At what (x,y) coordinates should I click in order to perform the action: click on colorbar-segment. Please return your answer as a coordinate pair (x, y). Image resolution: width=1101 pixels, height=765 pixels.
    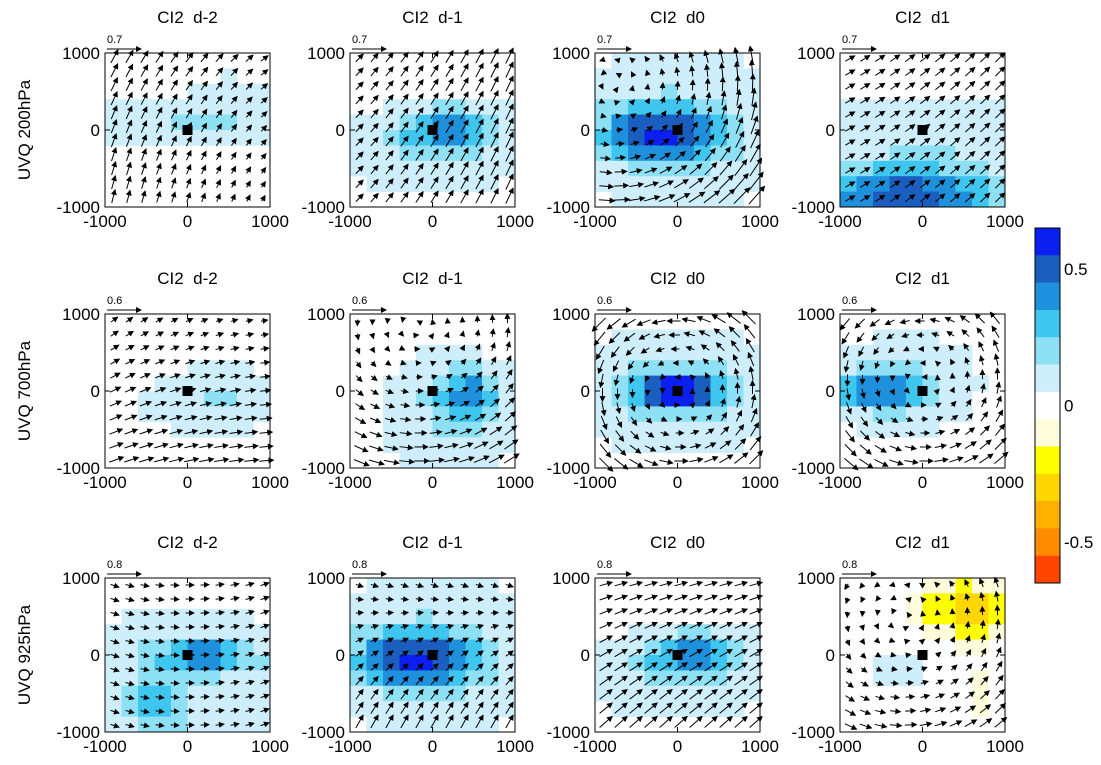
    Looking at the image, I should click on (1047, 378).